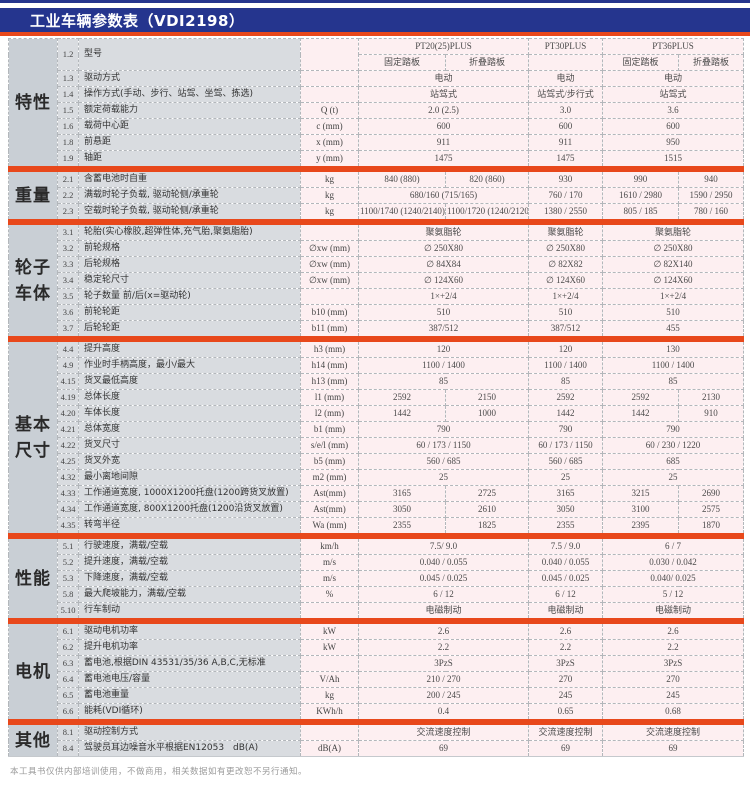 This screenshot has width=750, height=800. Describe the element at coordinates (641, 525) in the screenshot. I see `cell-value: 2395` at that location.